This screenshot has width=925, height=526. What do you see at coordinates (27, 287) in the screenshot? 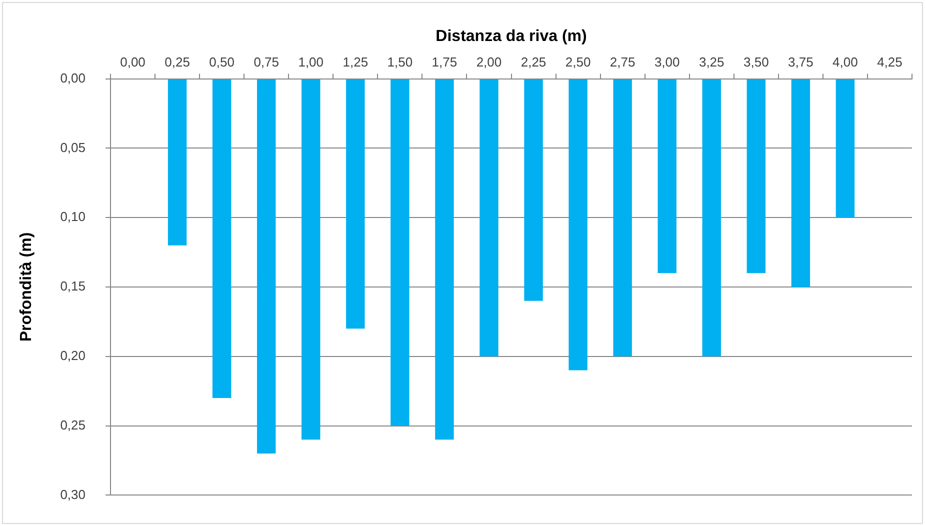
I see `y-axis-title: Profondità (m)` at bounding box center [27, 287].